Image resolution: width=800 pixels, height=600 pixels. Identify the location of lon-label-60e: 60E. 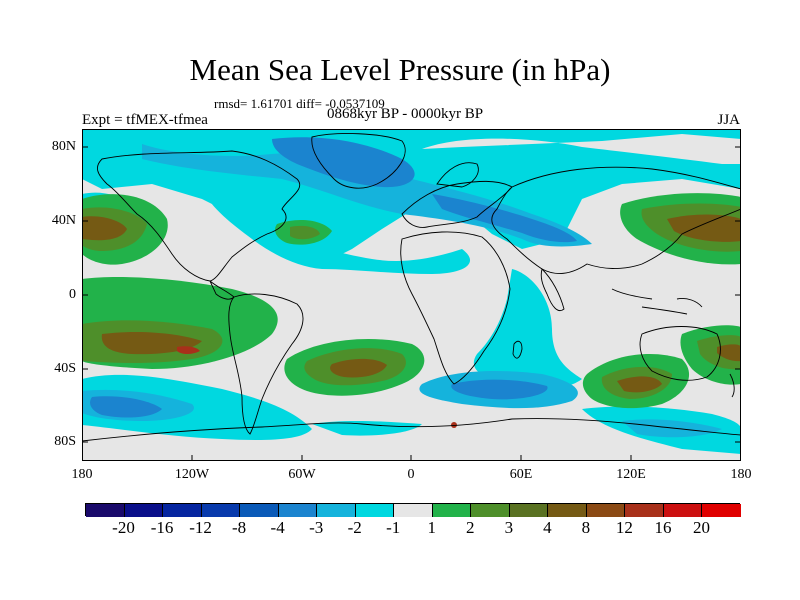
(521, 474).